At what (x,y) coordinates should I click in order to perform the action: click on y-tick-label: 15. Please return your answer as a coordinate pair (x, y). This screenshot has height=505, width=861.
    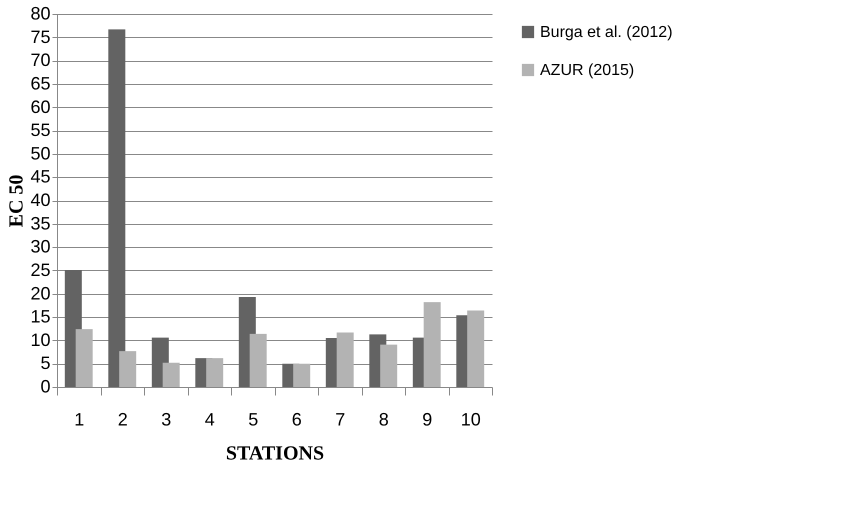
    Looking at the image, I should click on (40, 316).